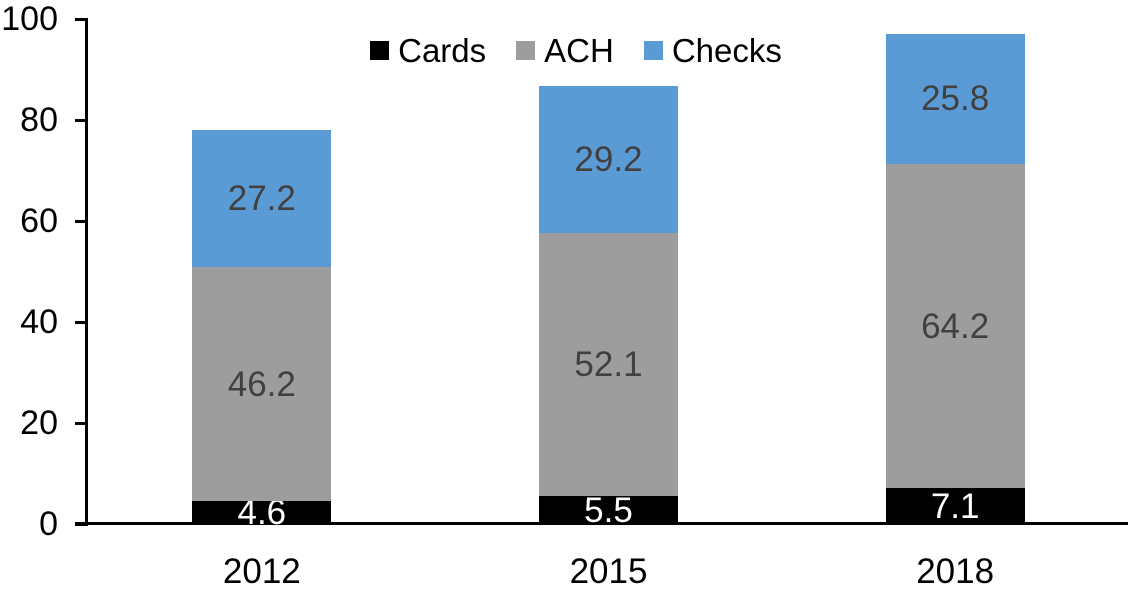  I want to click on data-label-checks-2018: 25.8, so click(955, 99).